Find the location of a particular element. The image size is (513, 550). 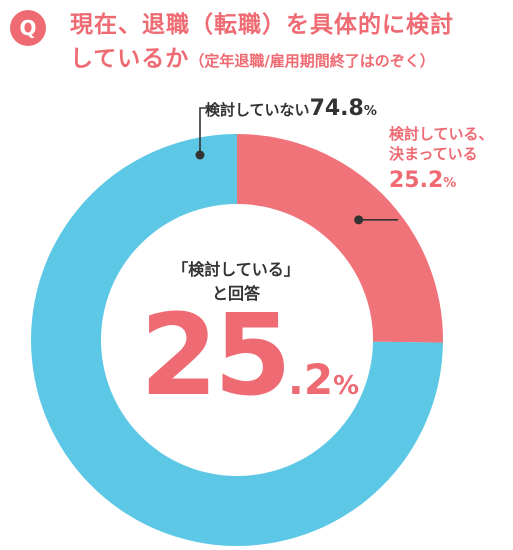

question-badge-letter: Q is located at coordinates (28, 28).